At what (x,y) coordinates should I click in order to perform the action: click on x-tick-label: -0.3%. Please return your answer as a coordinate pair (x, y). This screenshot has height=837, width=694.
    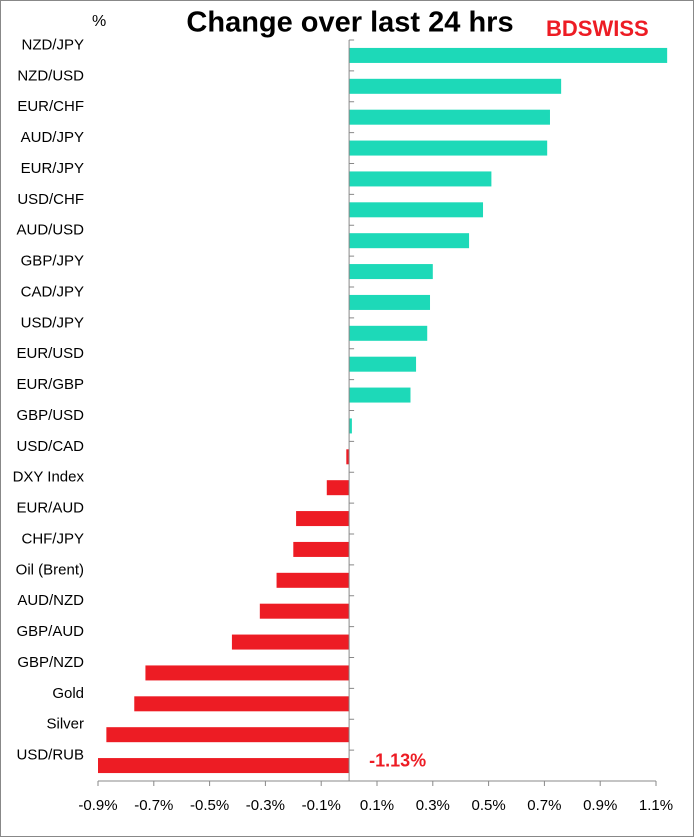
    Looking at the image, I should click on (265, 805).